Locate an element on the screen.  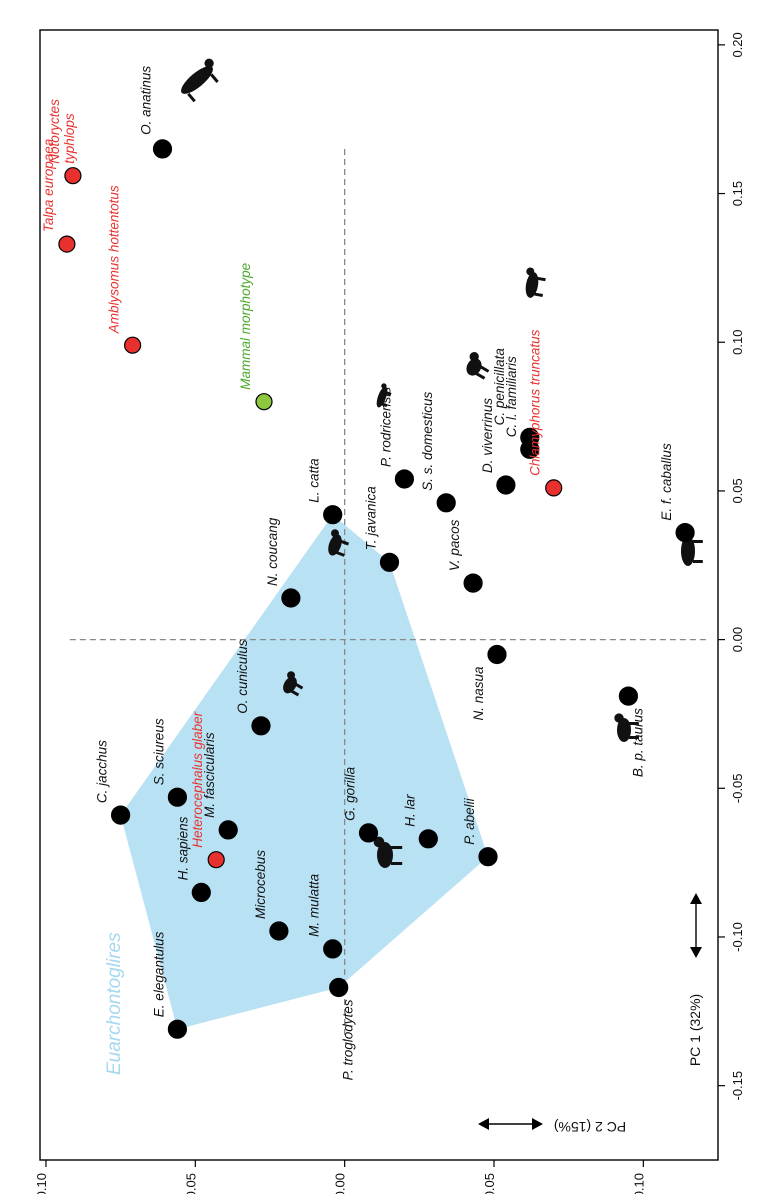
point-t-javanica is located at coordinates (389, 562).